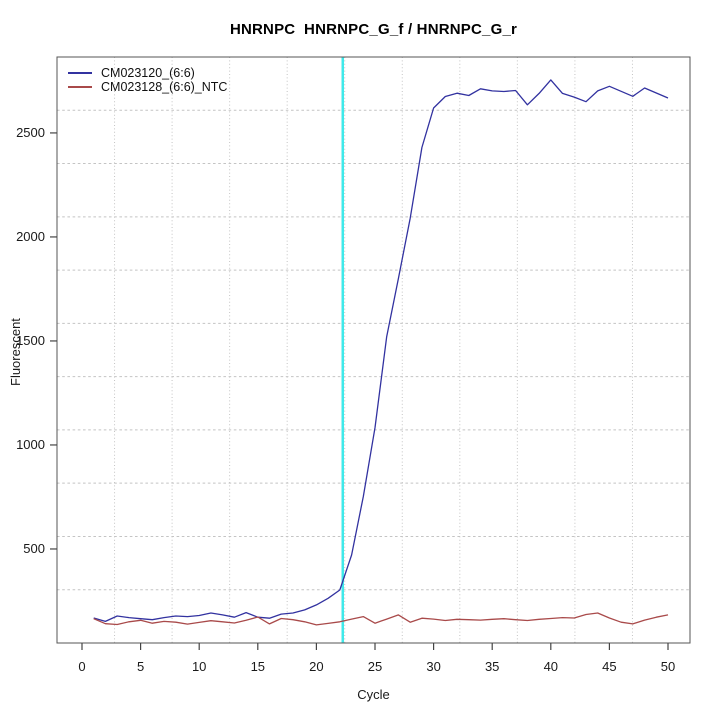  Describe the element at coordinates (30, 237) in the screenshot. I see `y-tick-label: 2000` at that location.